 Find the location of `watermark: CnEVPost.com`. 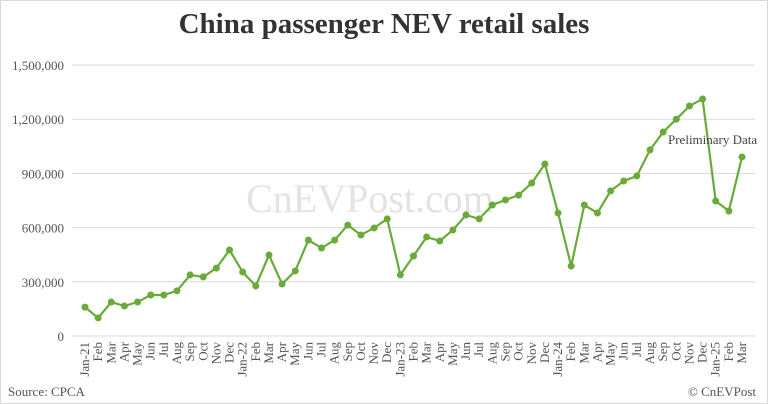

watermark: CnEVPost.com is located at coordinates (370, 198).